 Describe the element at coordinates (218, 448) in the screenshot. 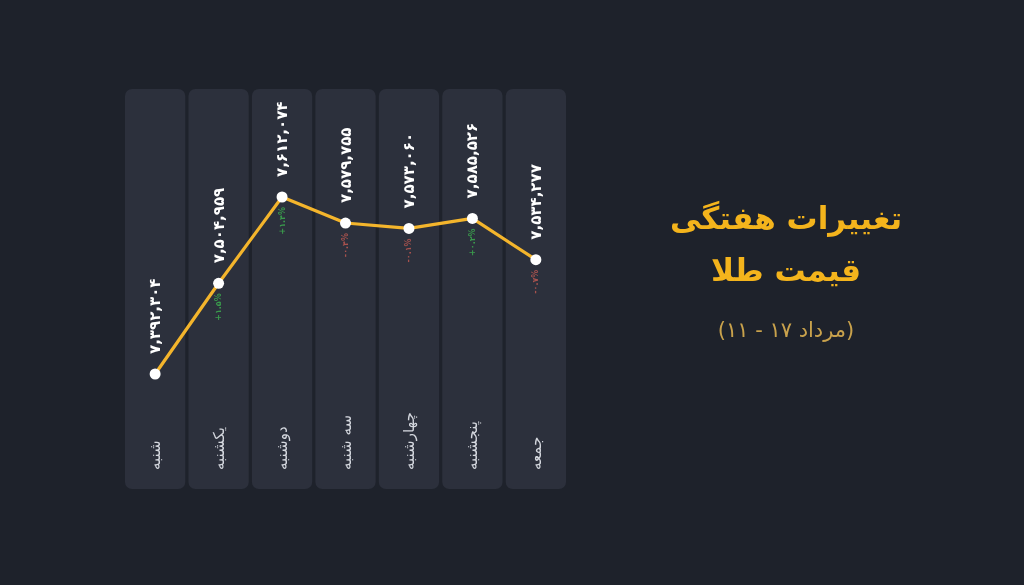

I see `x-tick-label: یکشنبه` at that location.